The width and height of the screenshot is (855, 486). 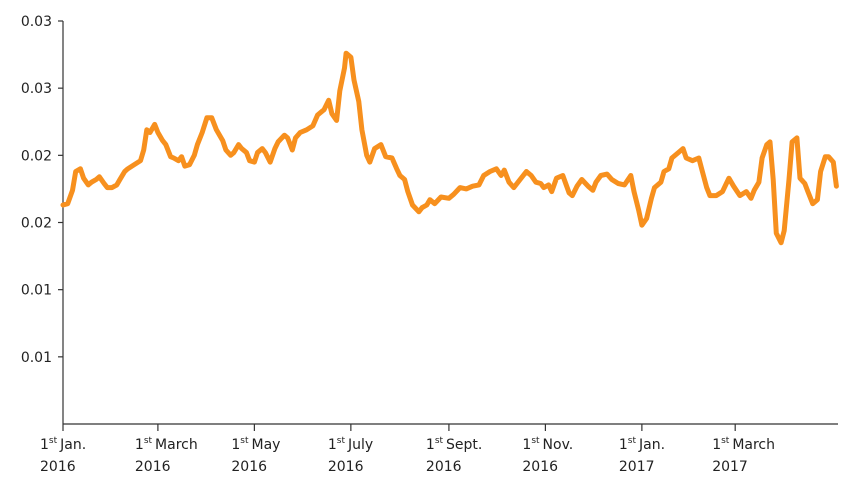 I want to click on tick-month: Nov., so click(x=558, y=445).